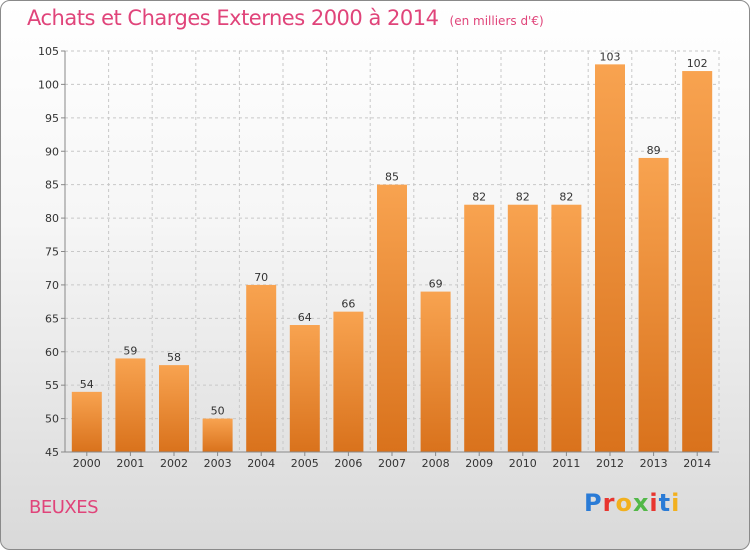 This screenshot has height=550, width=750. I want to click on bar-2005, so click(304, 388).